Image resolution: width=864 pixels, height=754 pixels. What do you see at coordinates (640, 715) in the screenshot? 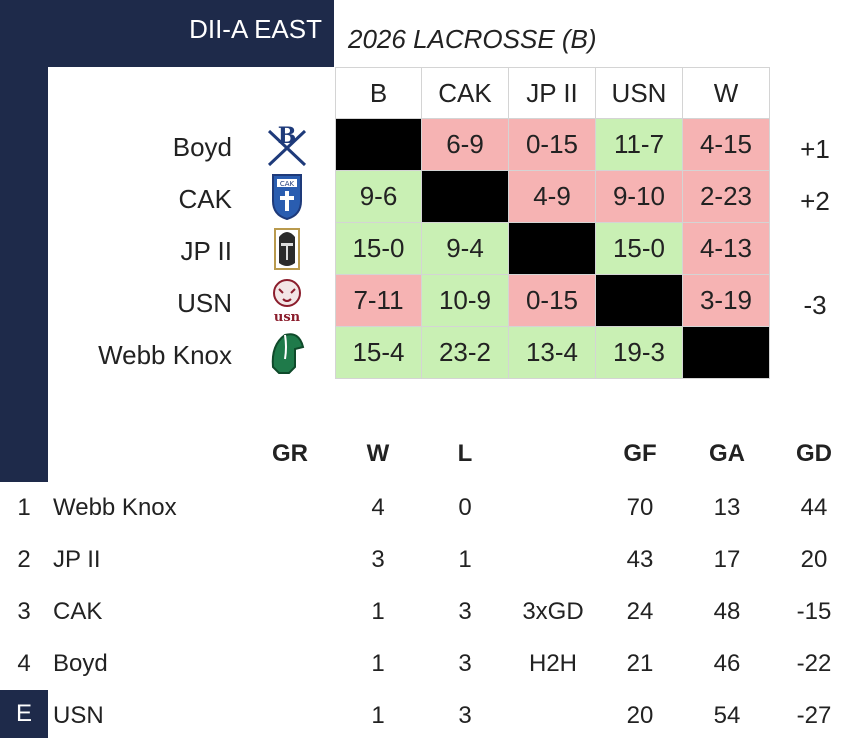
I see `standings-gf: 20` at bounding box center [640, 715].